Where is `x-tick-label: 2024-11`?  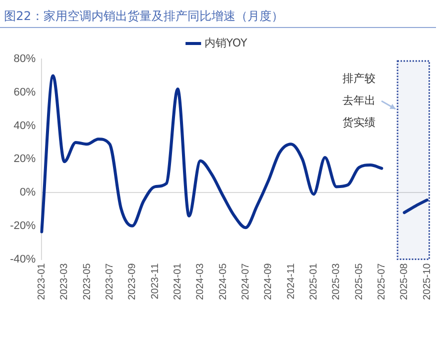 x-tick-label: 2024-11 is located at coordinates (291, 281).